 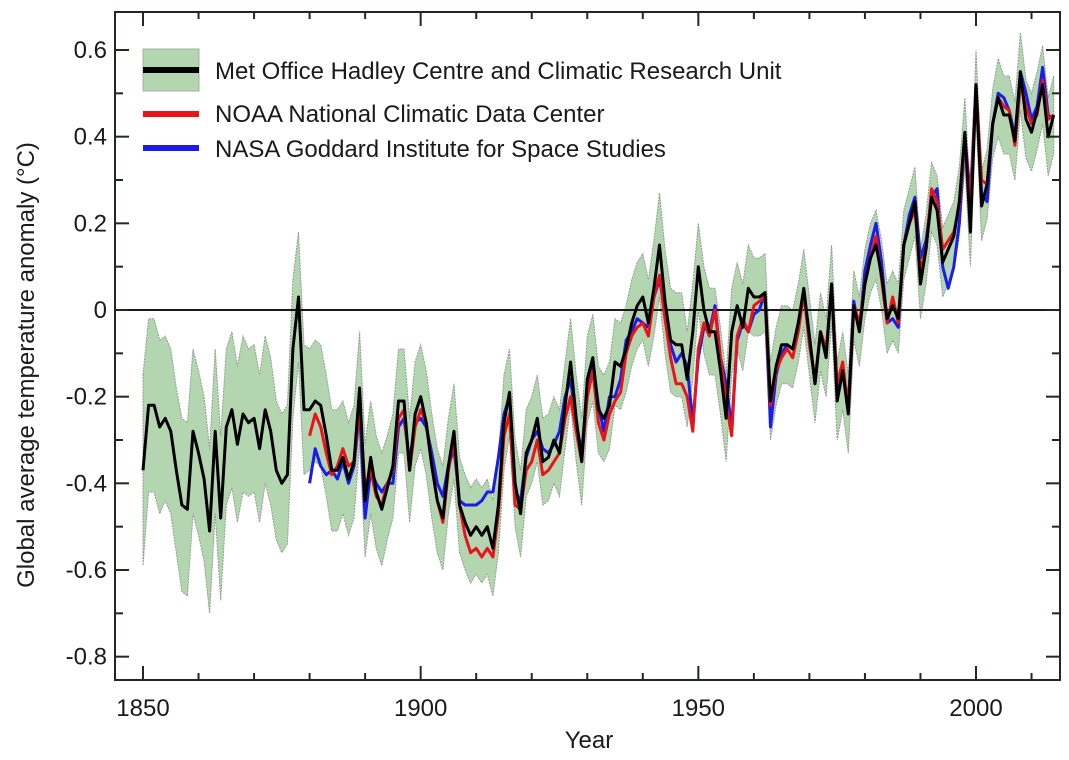 What do you see at coordinates (86, 397) in the screenshot?
I see `y-tick-label: -0.2` at bounding box center [86, 397].